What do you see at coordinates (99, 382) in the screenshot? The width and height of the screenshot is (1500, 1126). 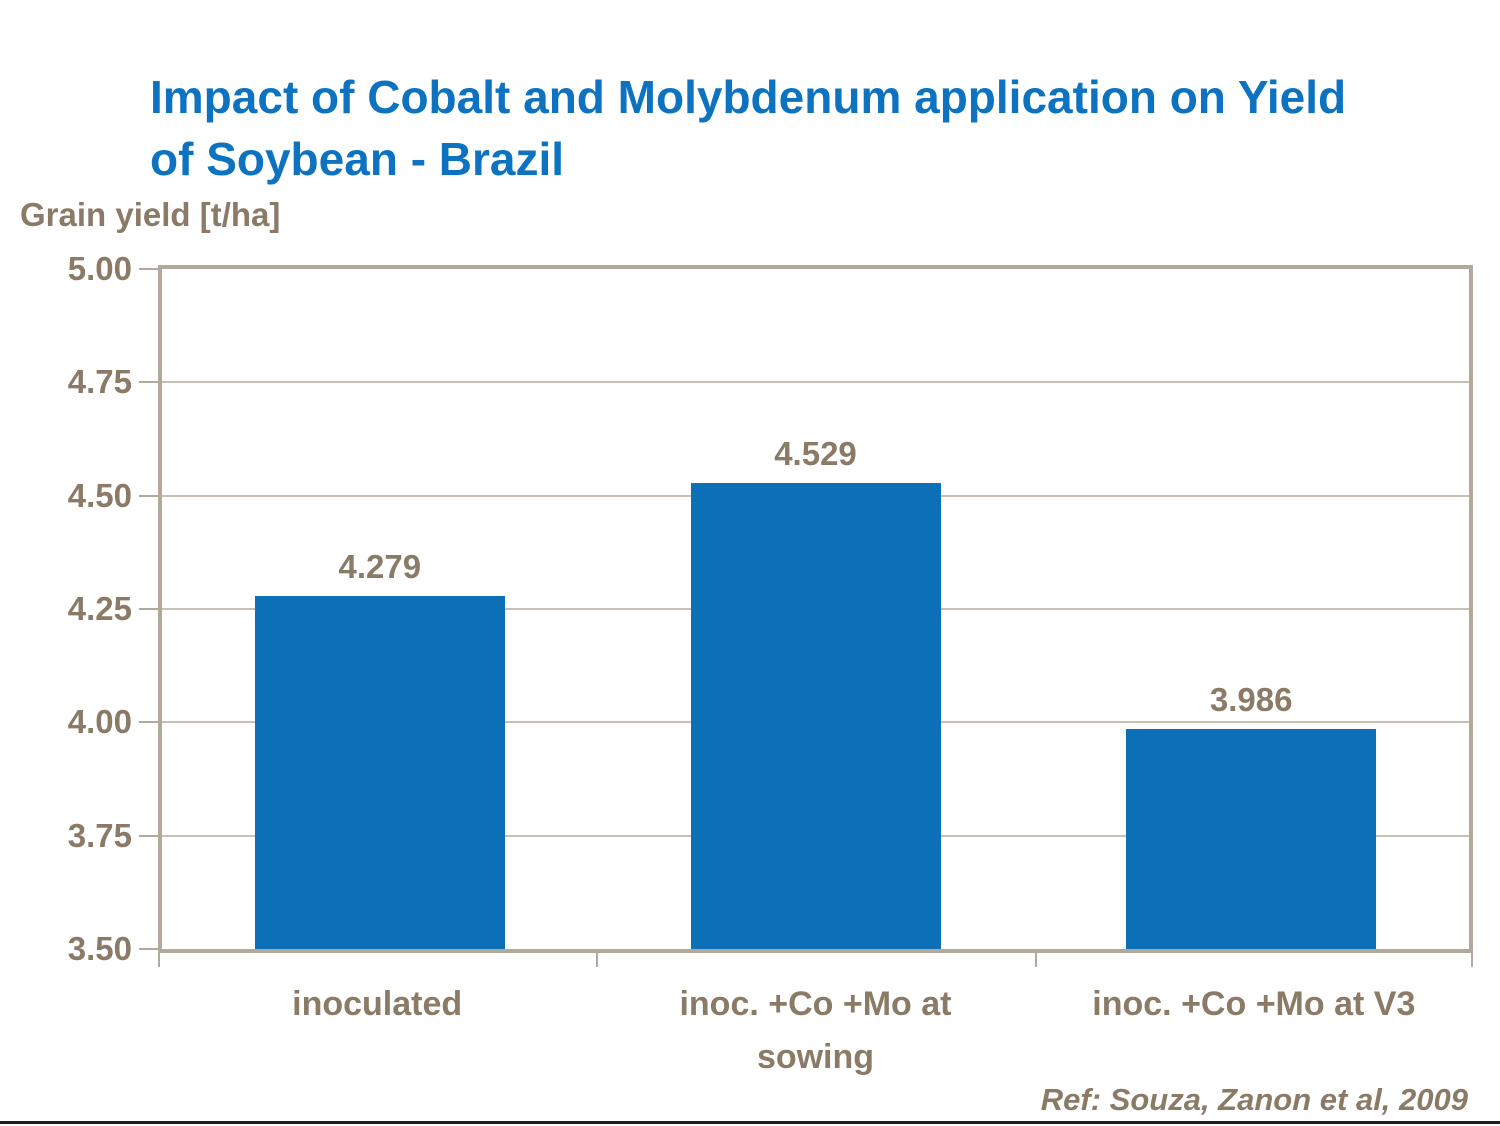 I see `ytick-label: 4.75` at bounding box center [99, 382].